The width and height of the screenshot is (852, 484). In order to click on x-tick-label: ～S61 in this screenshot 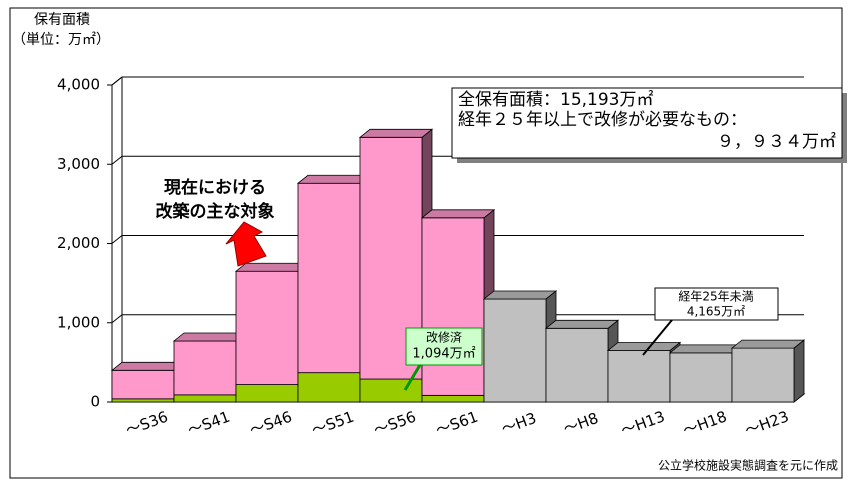, I will do `click(456, 424)`.